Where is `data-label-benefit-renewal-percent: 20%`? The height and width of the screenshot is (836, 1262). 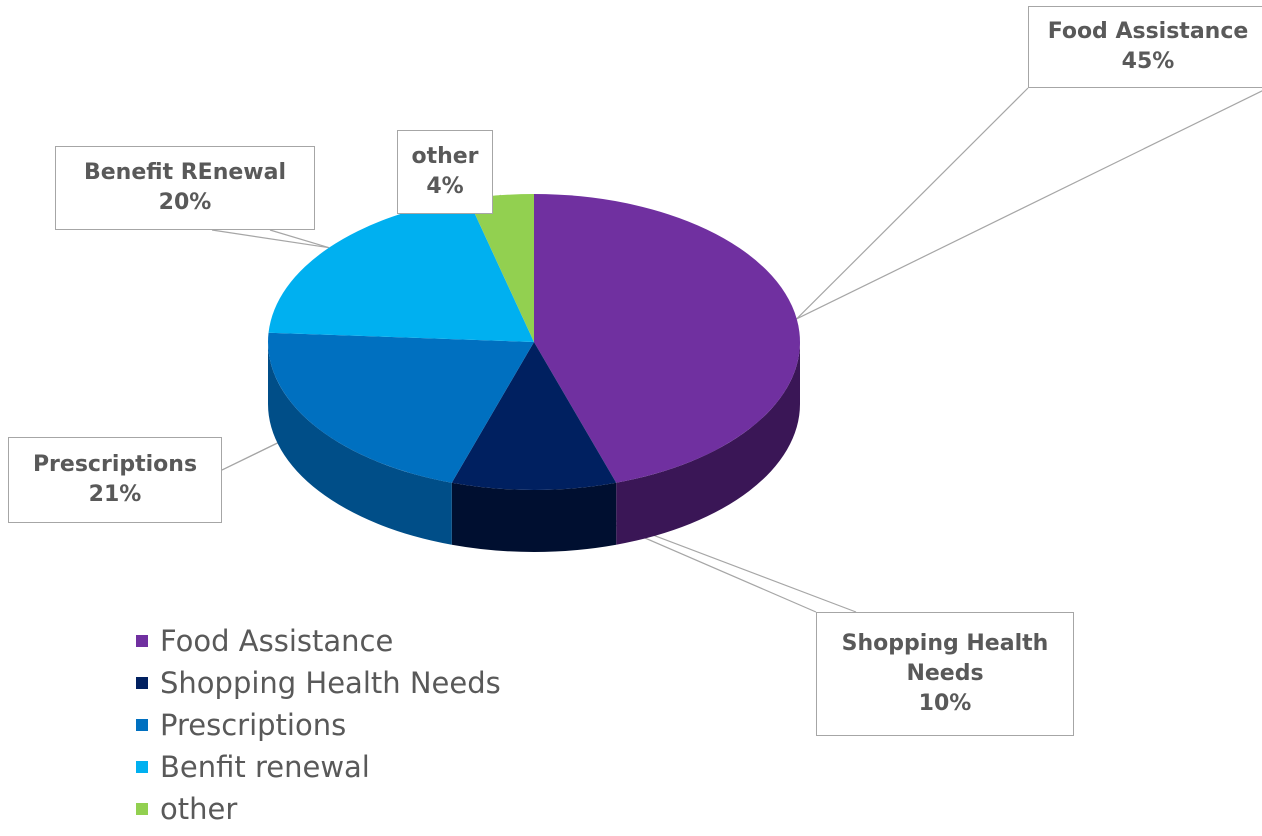 data-label-benefit-renewal-percent: 20% is located at coordinates (185, 202).